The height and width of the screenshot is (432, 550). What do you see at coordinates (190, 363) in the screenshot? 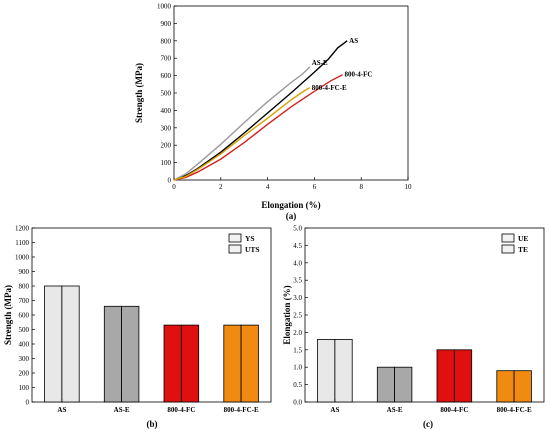
I see `bar-uts-800-4-fc` at bounding box center [190, 363].